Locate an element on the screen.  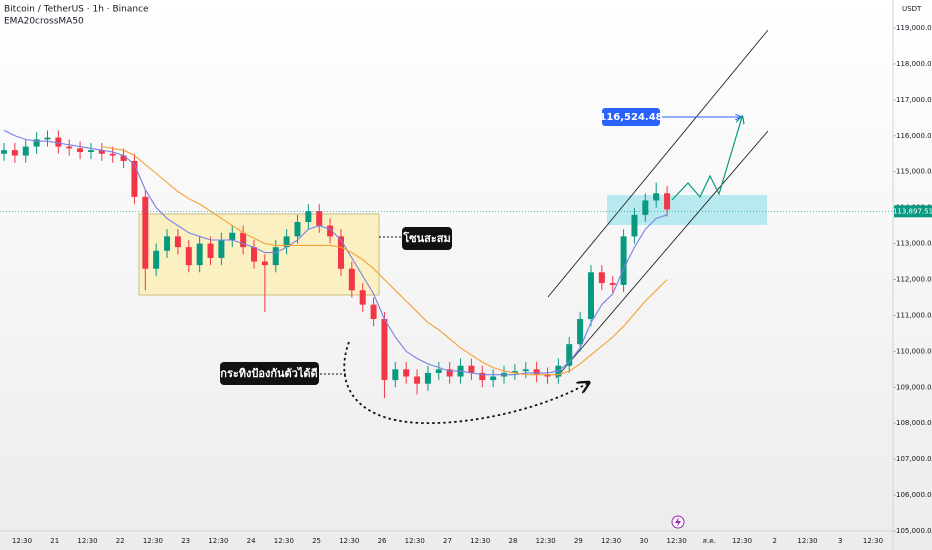
recovery-arrow is located at coordinates (465, 382).